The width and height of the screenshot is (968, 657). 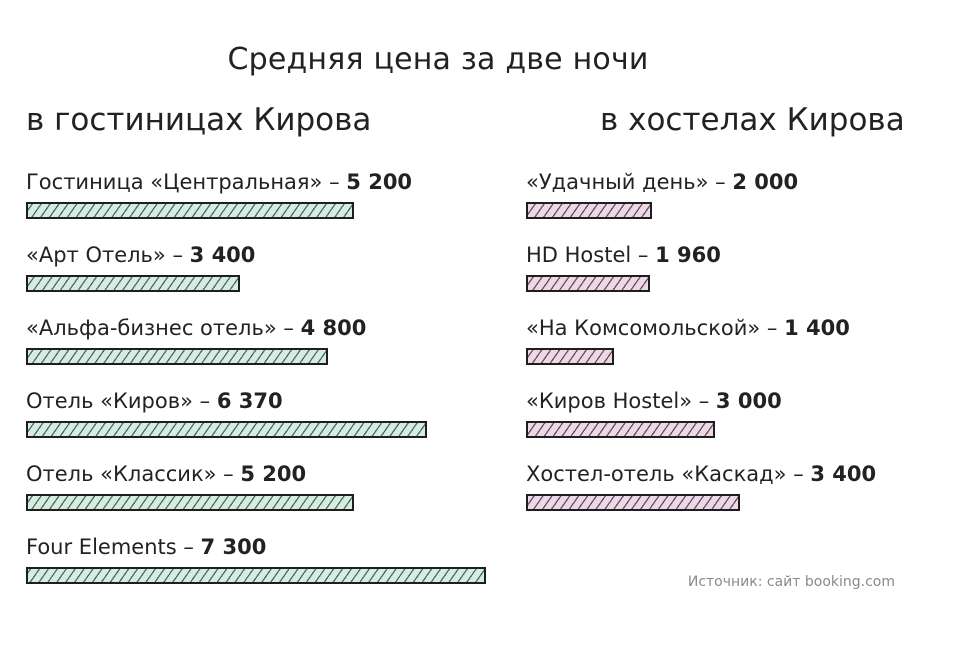 I want to click on hotel-bar-item: «Альфа-бизнес отель» – 4 800, so click(x=196, y=344).